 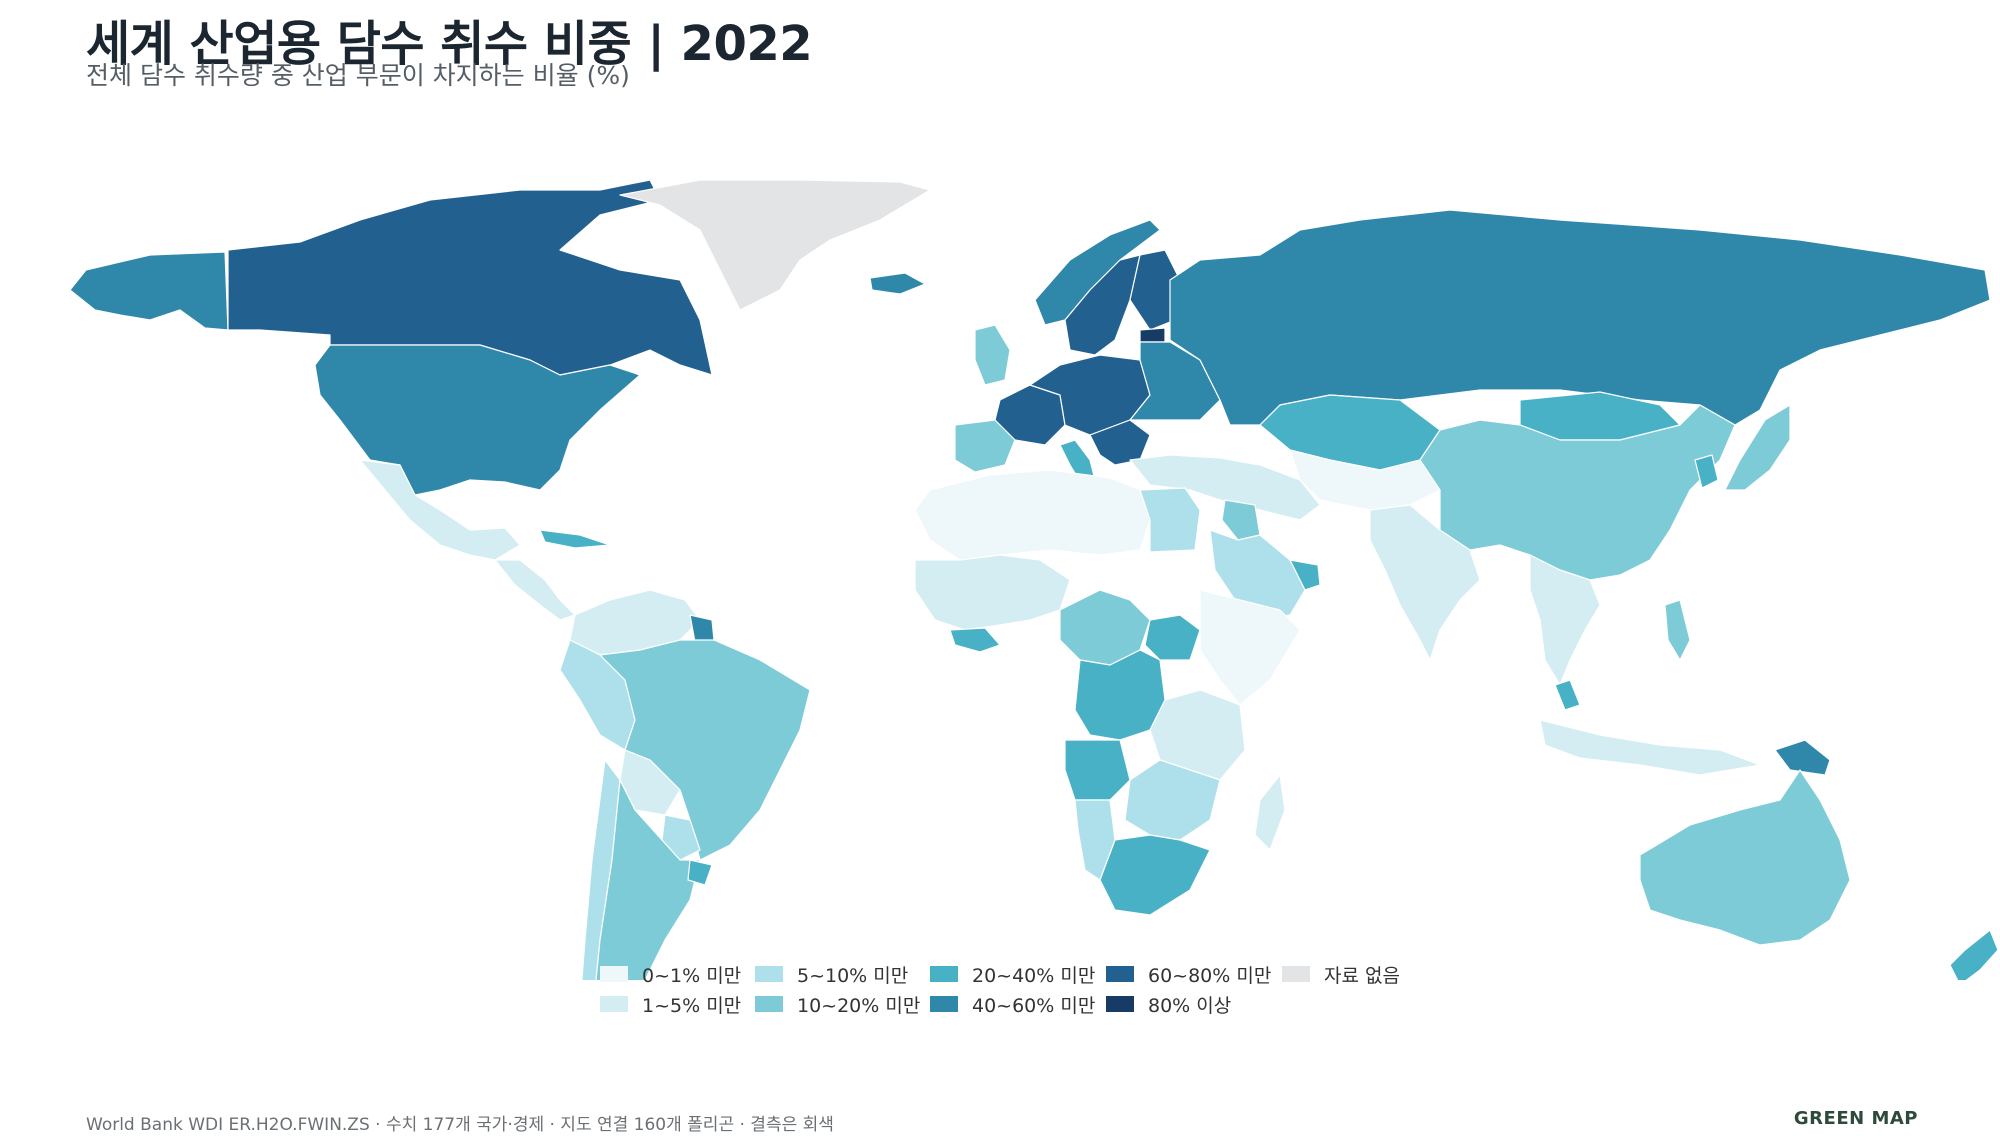 I want to click on region-malaysia, so click(x=1567, y=695).